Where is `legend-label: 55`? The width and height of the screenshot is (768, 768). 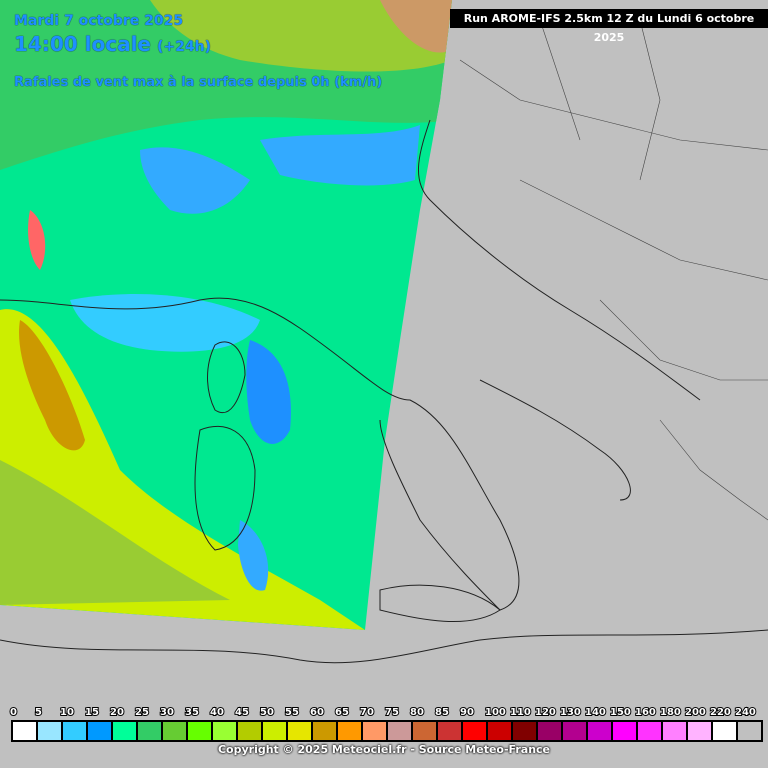
legend-label: 55 is located at coordinates (292, 712).